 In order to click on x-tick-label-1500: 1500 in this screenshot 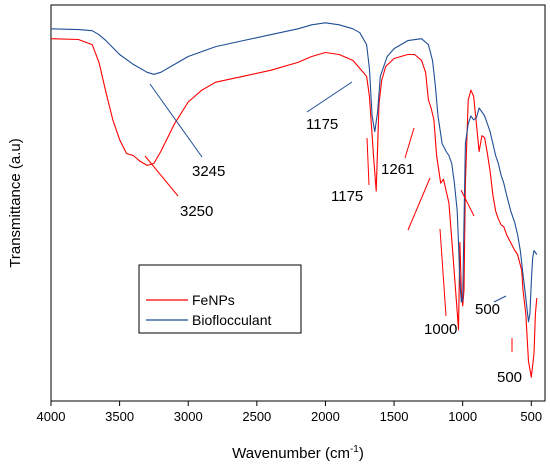, I will do `click(394, 416)`.